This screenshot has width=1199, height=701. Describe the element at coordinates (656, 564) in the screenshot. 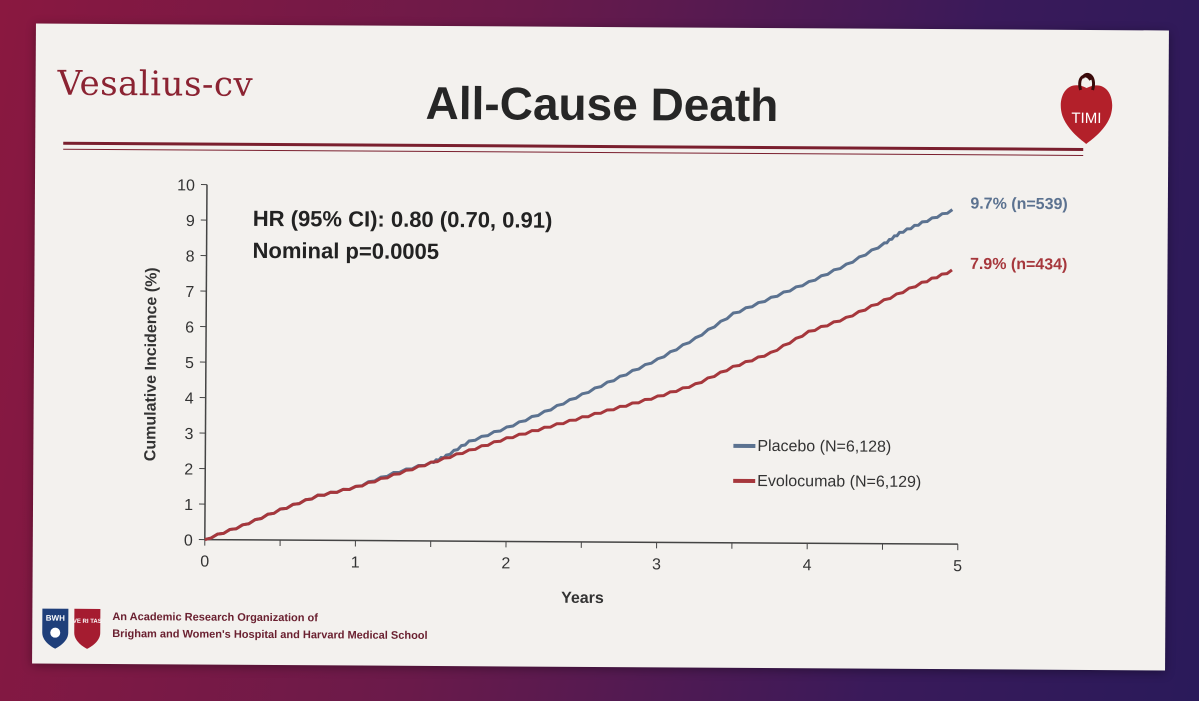

I see `x-tick-label: 3` at that location.